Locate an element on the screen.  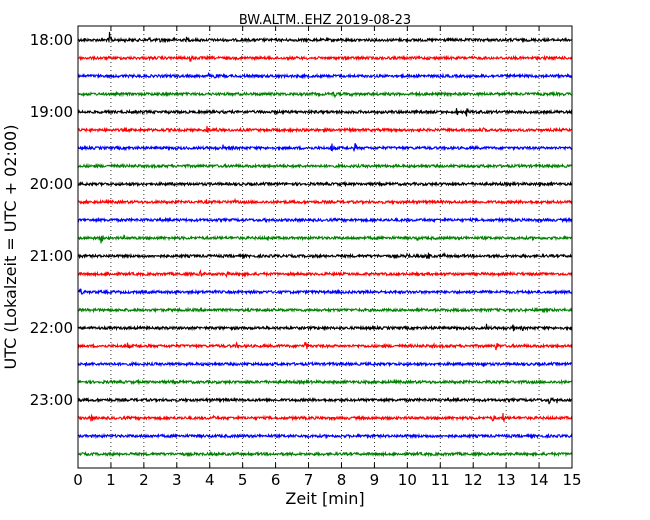
x-tick-label: 9 is located at coordinates (375, 480).